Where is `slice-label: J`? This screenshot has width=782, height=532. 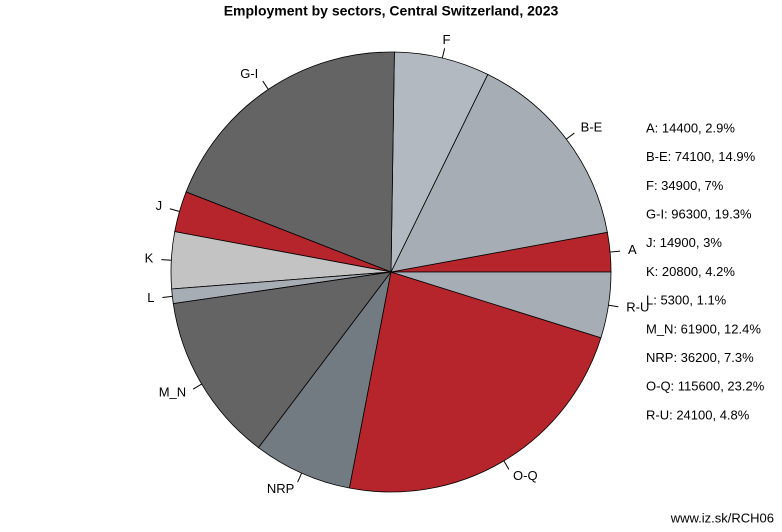
slice-label: J is located at coordinates (159, 205).